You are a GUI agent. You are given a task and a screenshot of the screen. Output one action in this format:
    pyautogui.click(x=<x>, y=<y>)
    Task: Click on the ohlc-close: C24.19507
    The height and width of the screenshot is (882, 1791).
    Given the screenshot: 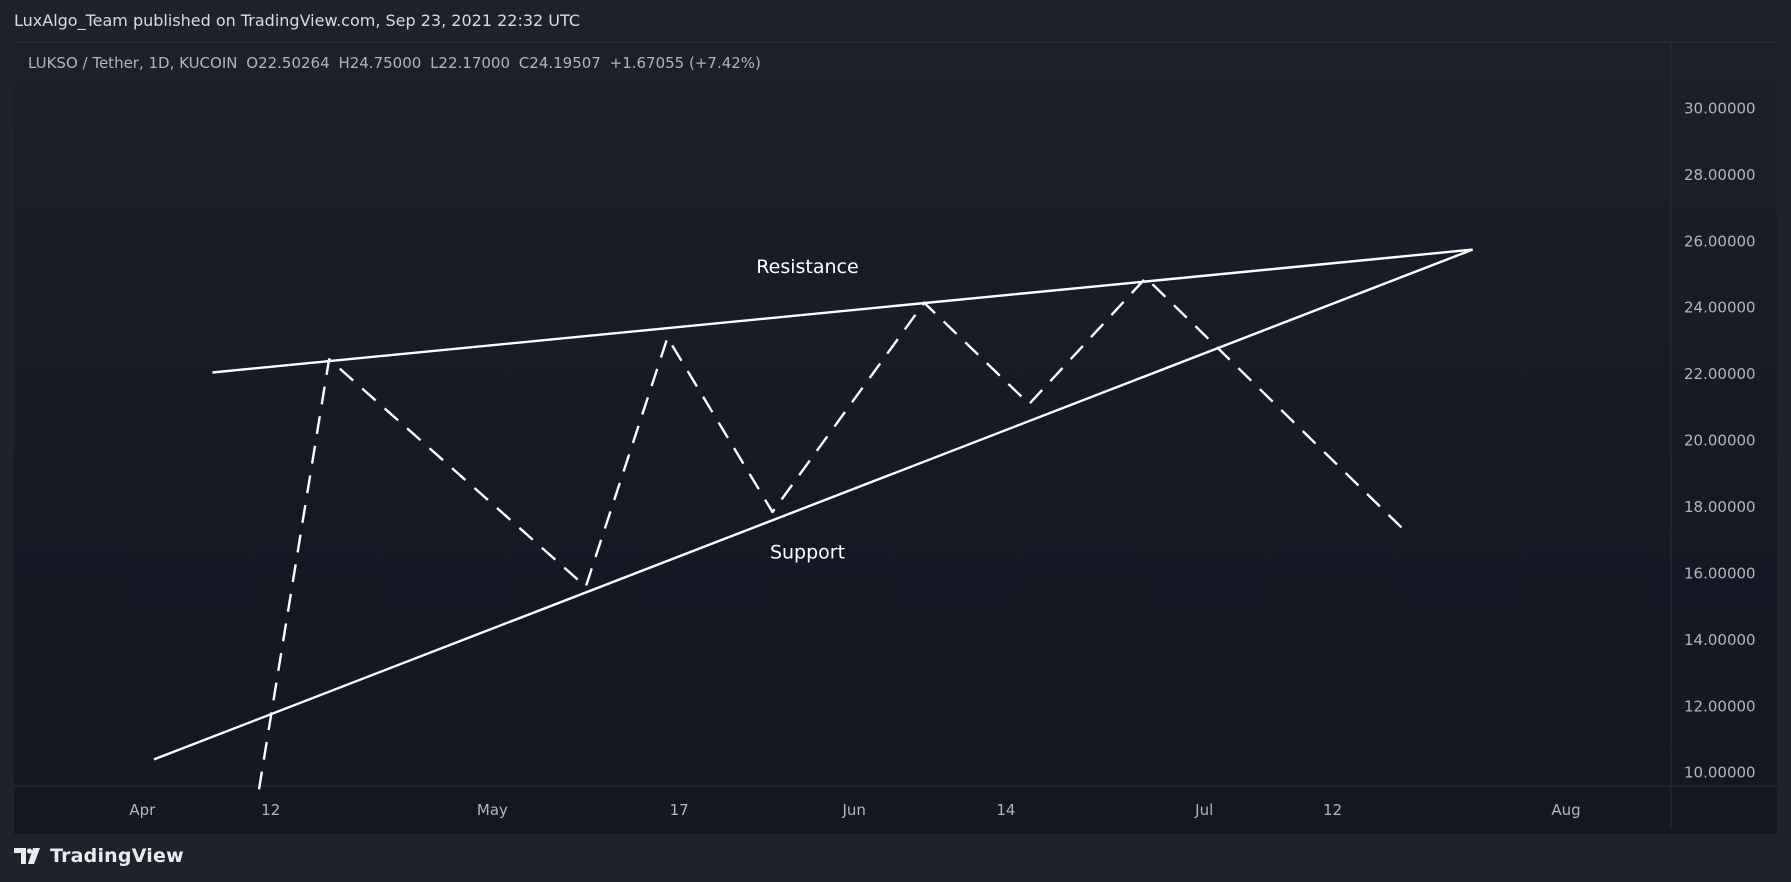 What is the action you would take?
    pyautogui.click(x=559, y=63)
    